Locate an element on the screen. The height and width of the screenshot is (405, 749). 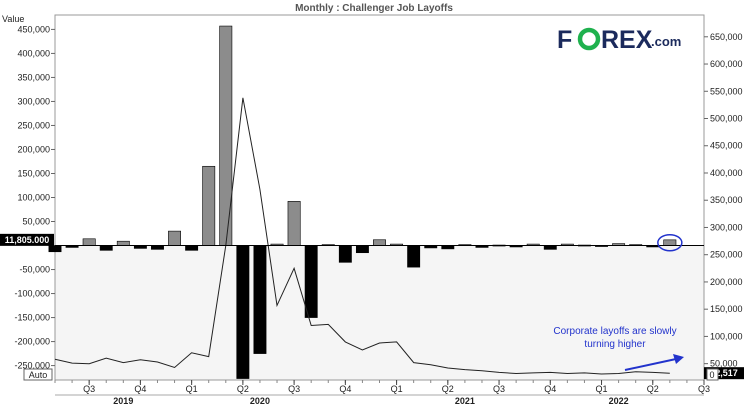
right-tick-label: 450,000 is located at coordinates (726, 146).